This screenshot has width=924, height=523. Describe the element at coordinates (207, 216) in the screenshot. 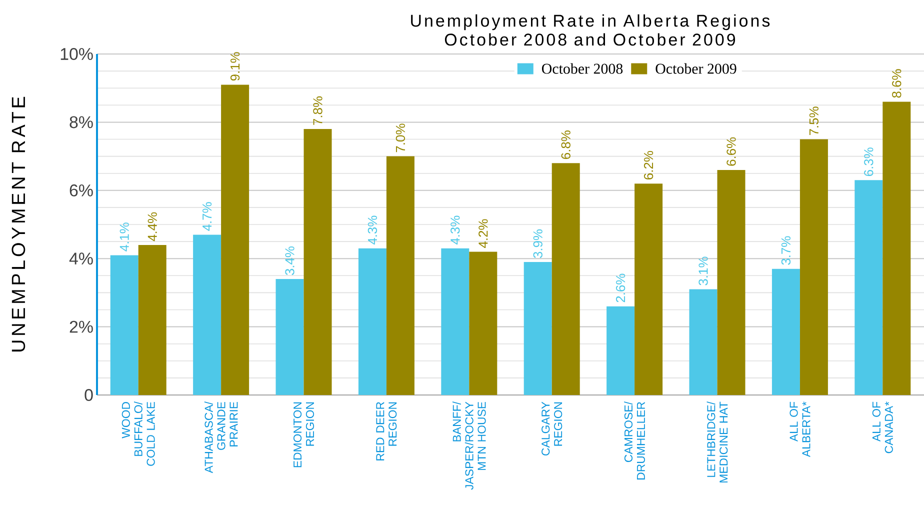

I see `data-label: 4.7%` at that location.